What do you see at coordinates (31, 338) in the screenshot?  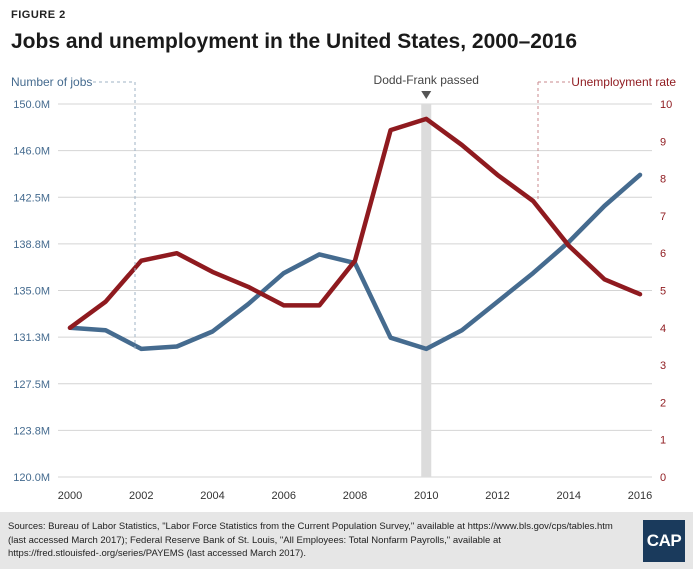 I see `left-tick-label: 131.3M` at bounding box center [31, 338].